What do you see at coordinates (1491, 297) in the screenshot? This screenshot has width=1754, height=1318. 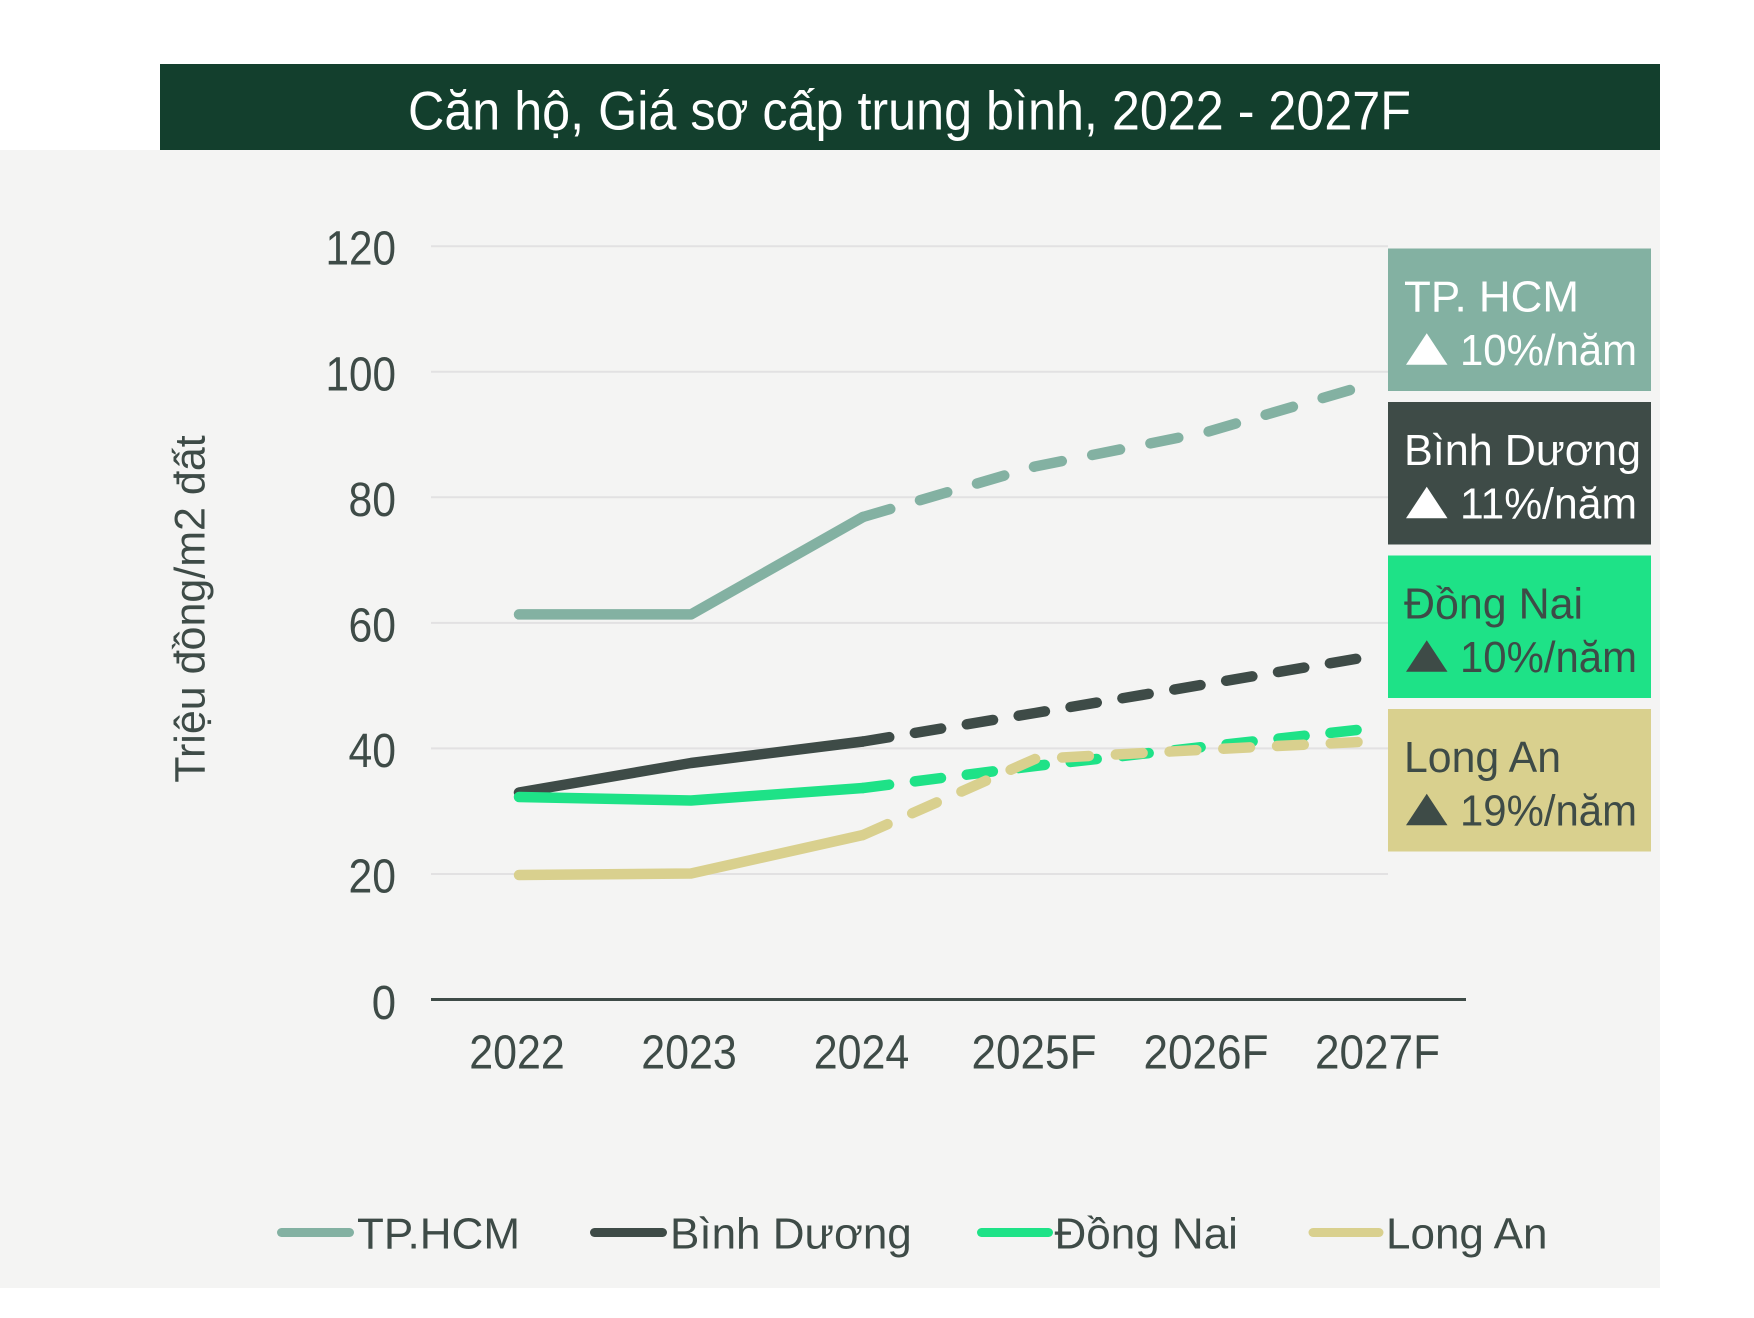 I see `svg-text: TP. HCM` at bounding box center [1491, 297].